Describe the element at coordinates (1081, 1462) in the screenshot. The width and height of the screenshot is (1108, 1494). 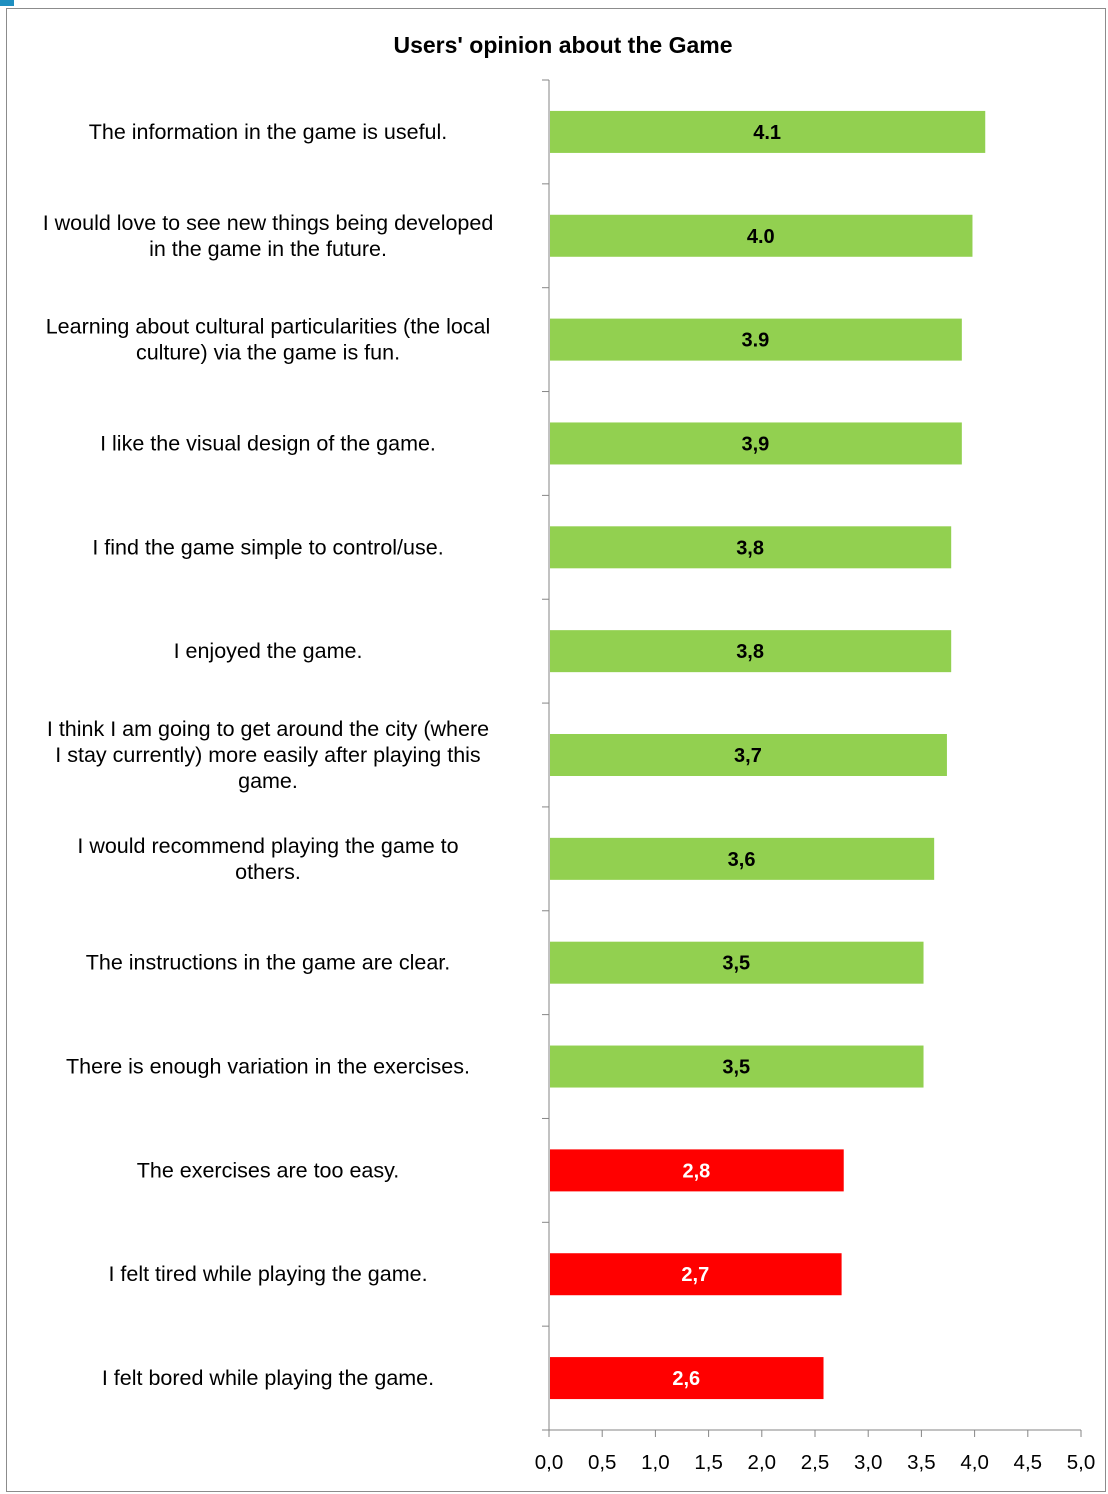
I see `x-tick-label: 5,0` at that location.